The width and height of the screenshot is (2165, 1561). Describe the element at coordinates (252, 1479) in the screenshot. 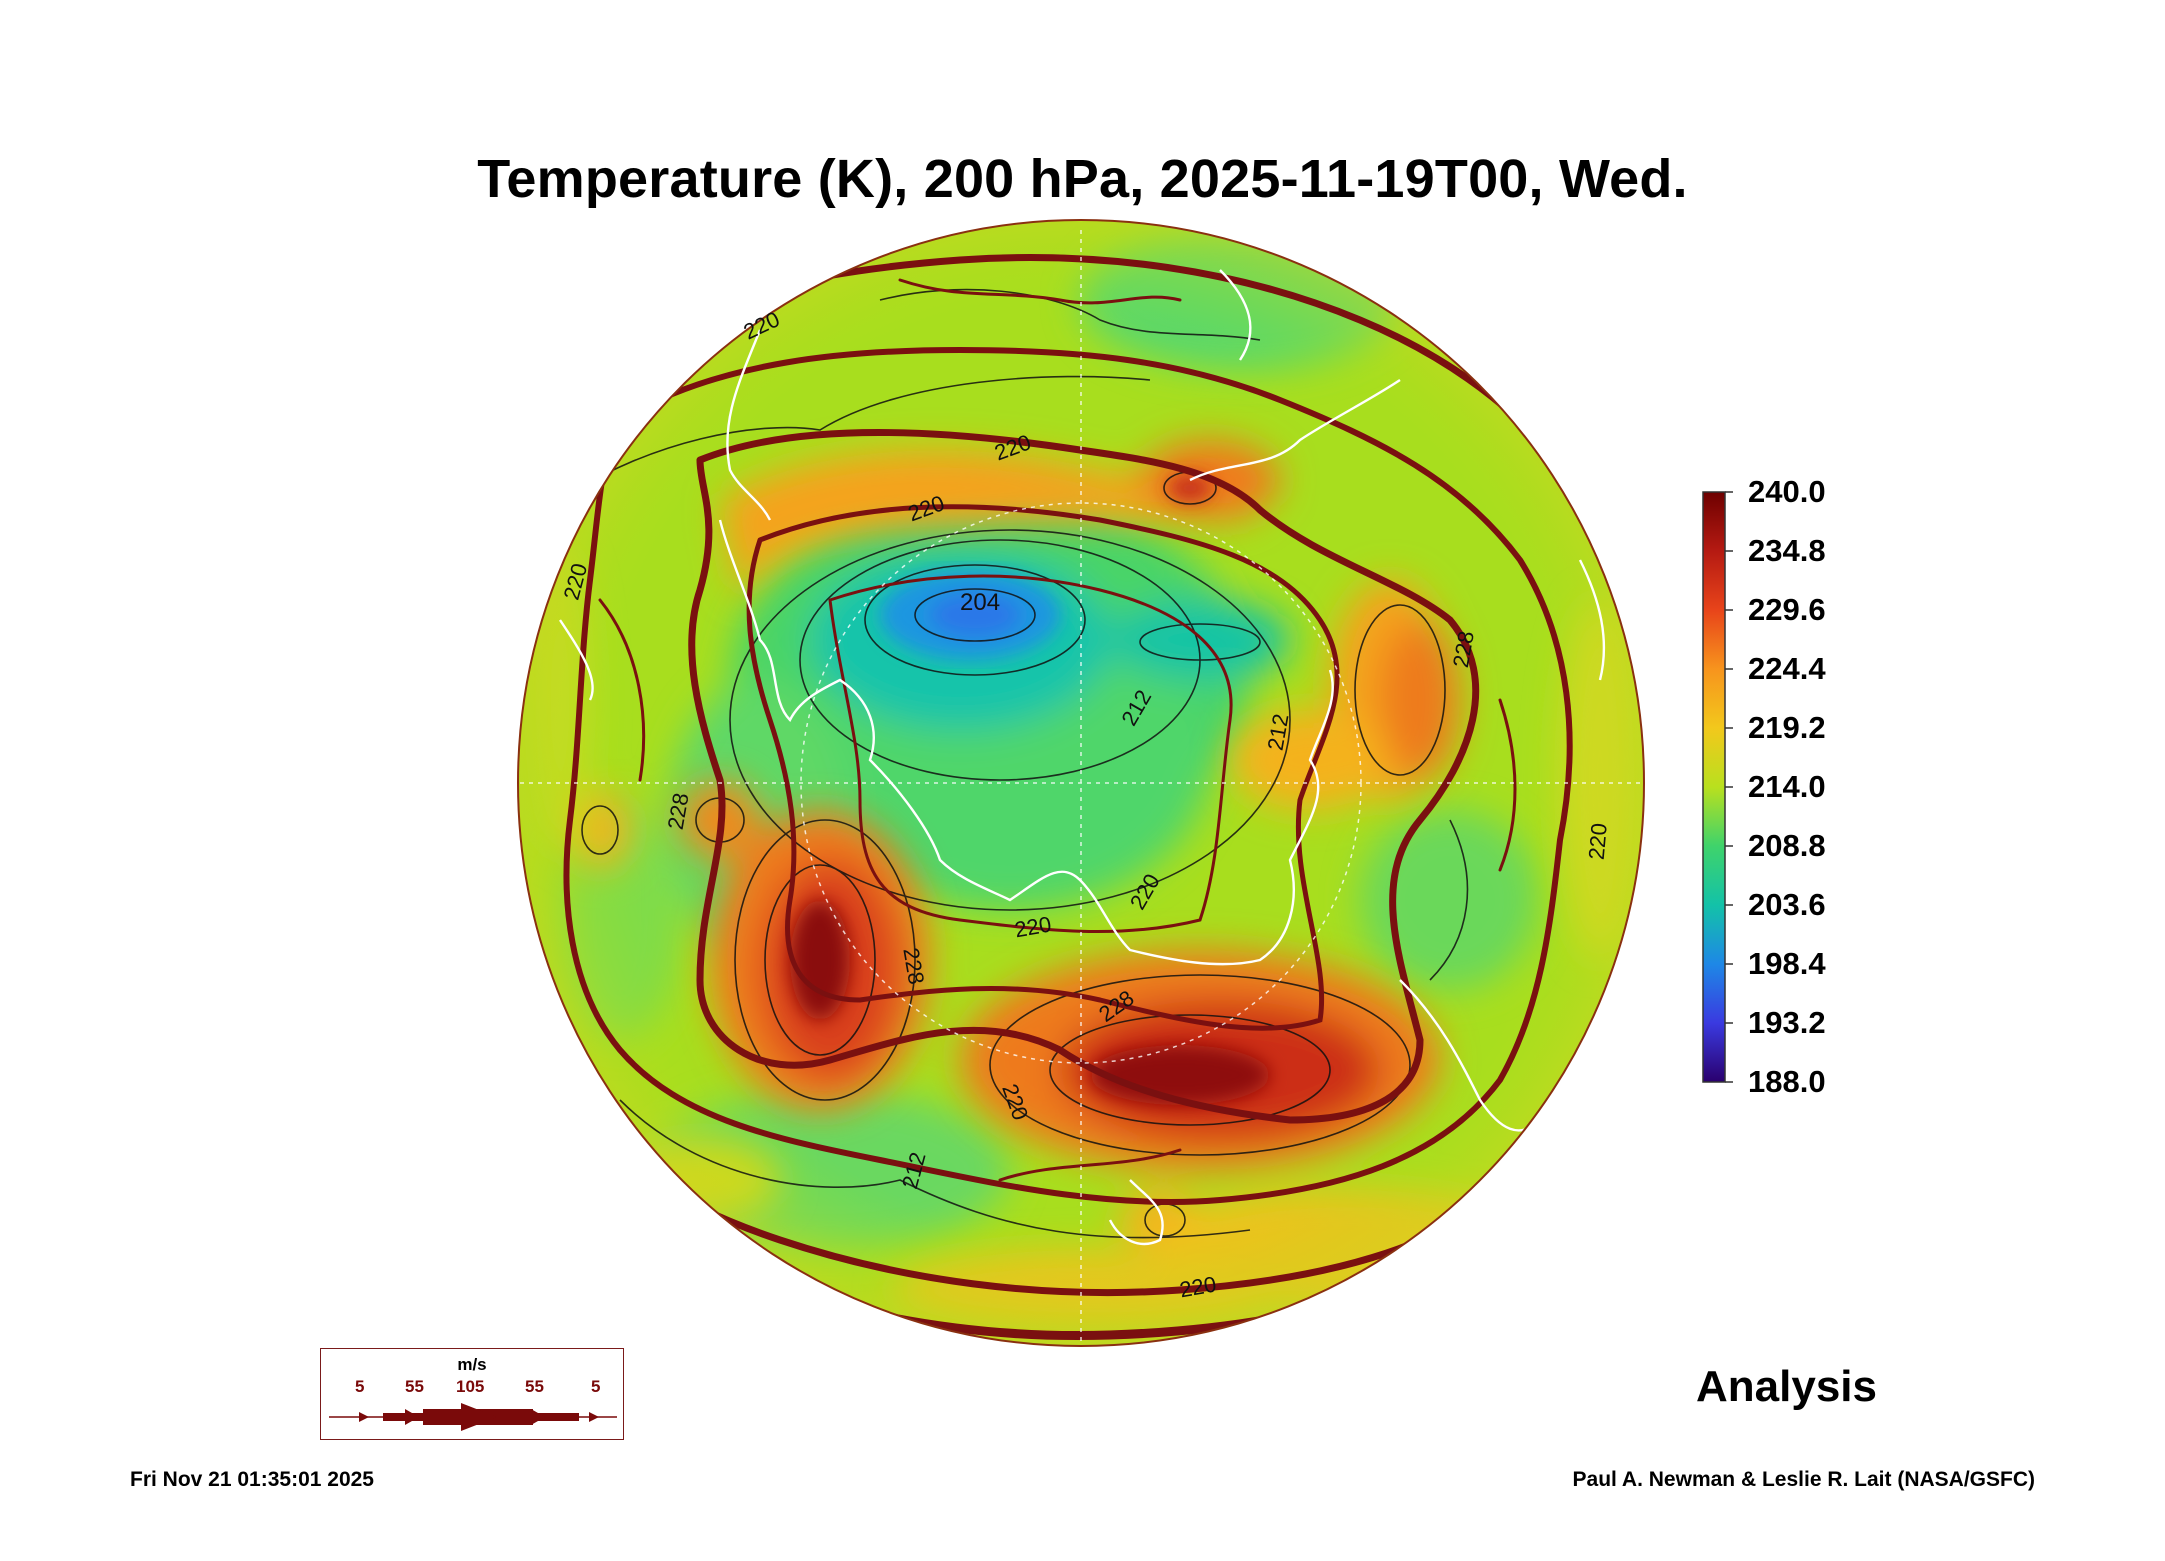

I see `timestamp: Fri Nov 21 01:35:01 2025` at that location.